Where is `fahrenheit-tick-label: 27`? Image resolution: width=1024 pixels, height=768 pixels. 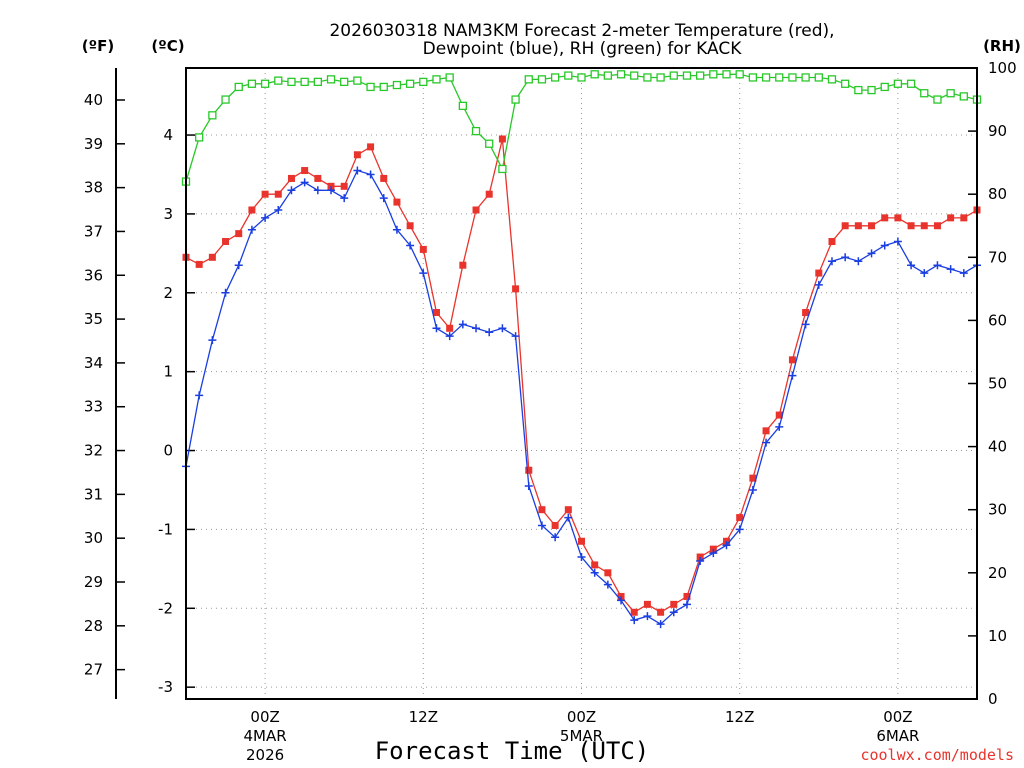 fahrenheit-tick-label: 27 is located at coordinates (93, 670).